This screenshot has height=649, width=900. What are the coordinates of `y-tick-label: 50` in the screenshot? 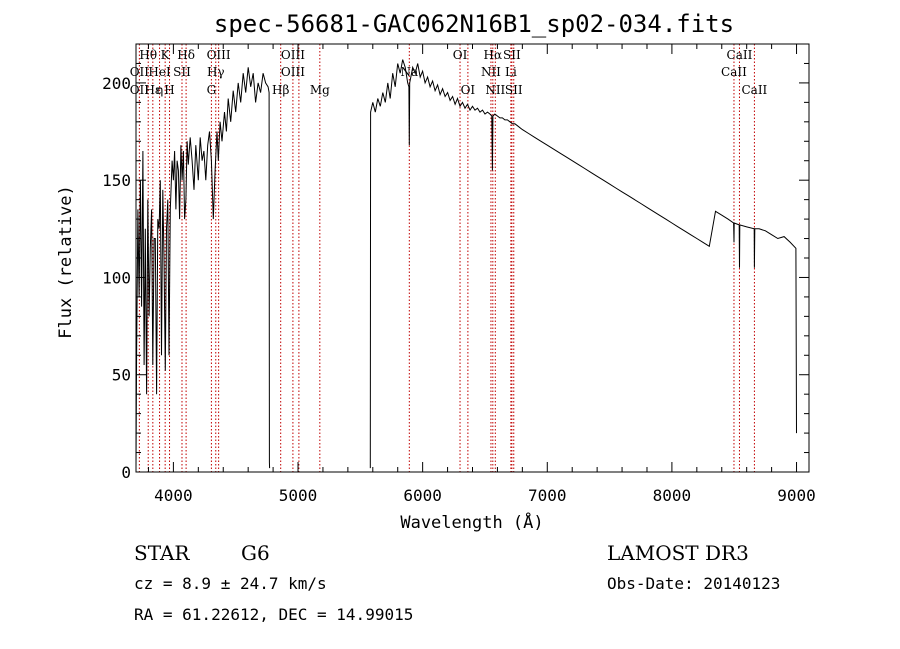 It's located at (121, 375).